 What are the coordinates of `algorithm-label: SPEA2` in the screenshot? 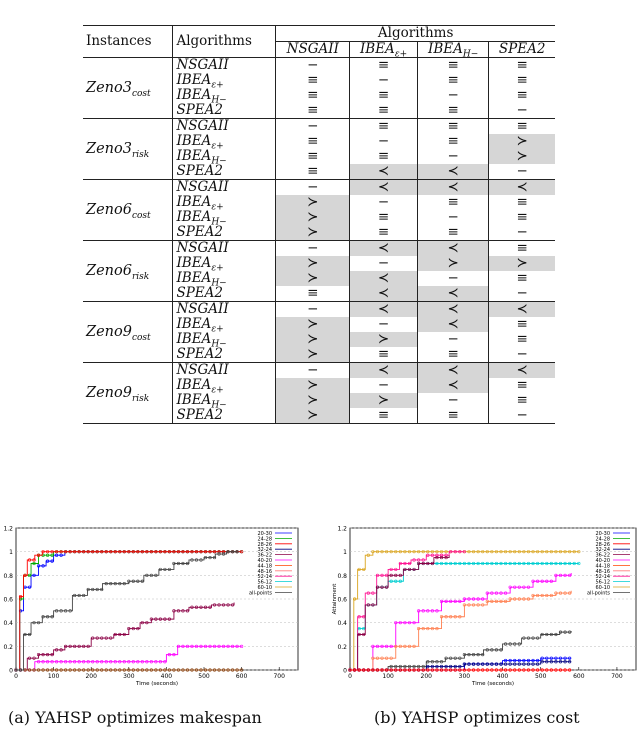 It's located at (224, 111).